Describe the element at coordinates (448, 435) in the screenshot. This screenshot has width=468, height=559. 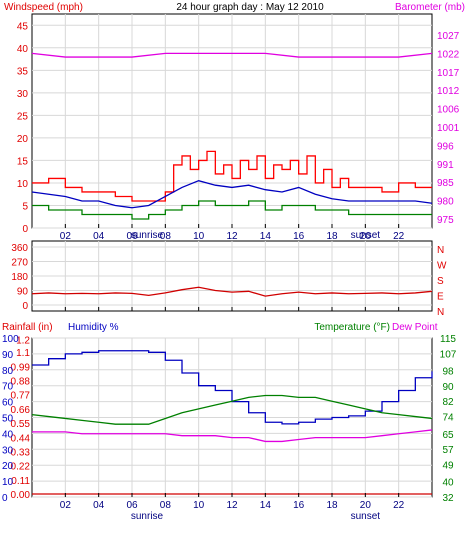
I see `temp-tick-65: 65` at that location.